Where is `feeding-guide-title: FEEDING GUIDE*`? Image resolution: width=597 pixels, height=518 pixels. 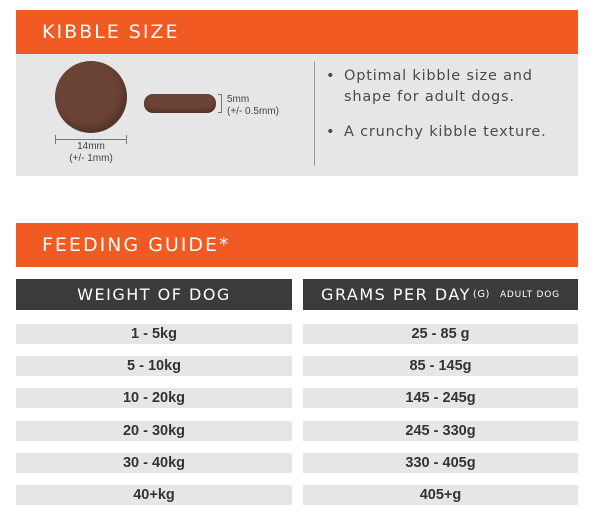
feeding-guide-title: FEEDING GUIDE* is located at coordinates (136, 245).